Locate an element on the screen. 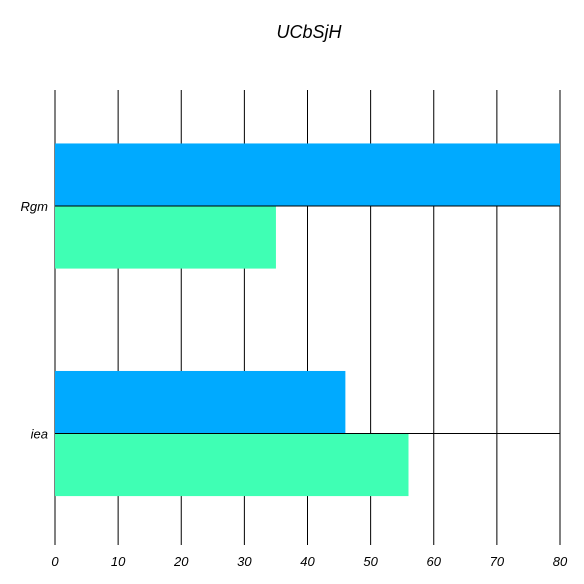 Image resolution: width=584 pixels, height=584 pixels. x-tick-label-3: 30 is located at coordinates (244, 561).